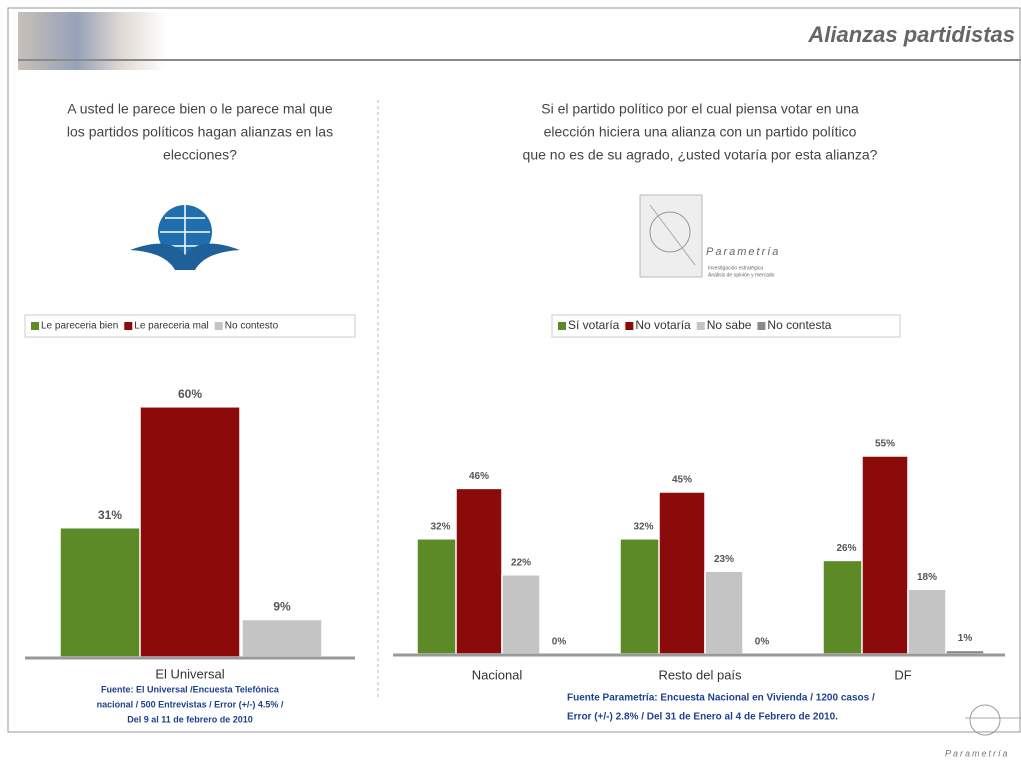 This screenshot has width=1021, height=761. What do you see at coordinates (724, 559) in the screenshot?
I see `value-label: 23%` at bounding box center [724, 559].